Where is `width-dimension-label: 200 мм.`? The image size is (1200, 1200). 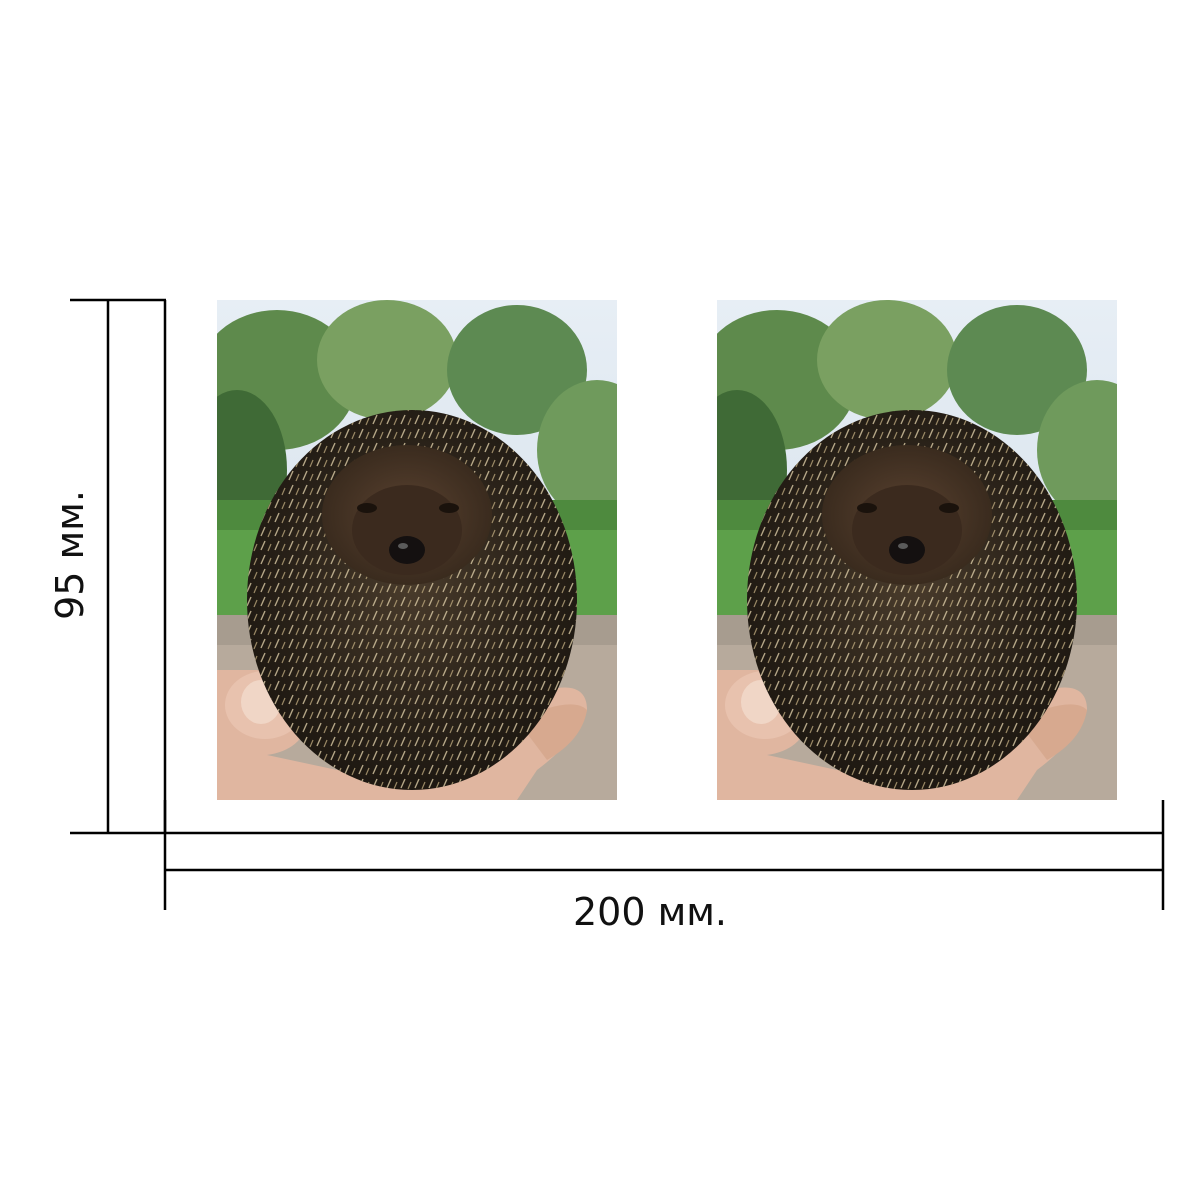 width-dimension-label: 200 мм. is located at coordinates (650, 912).